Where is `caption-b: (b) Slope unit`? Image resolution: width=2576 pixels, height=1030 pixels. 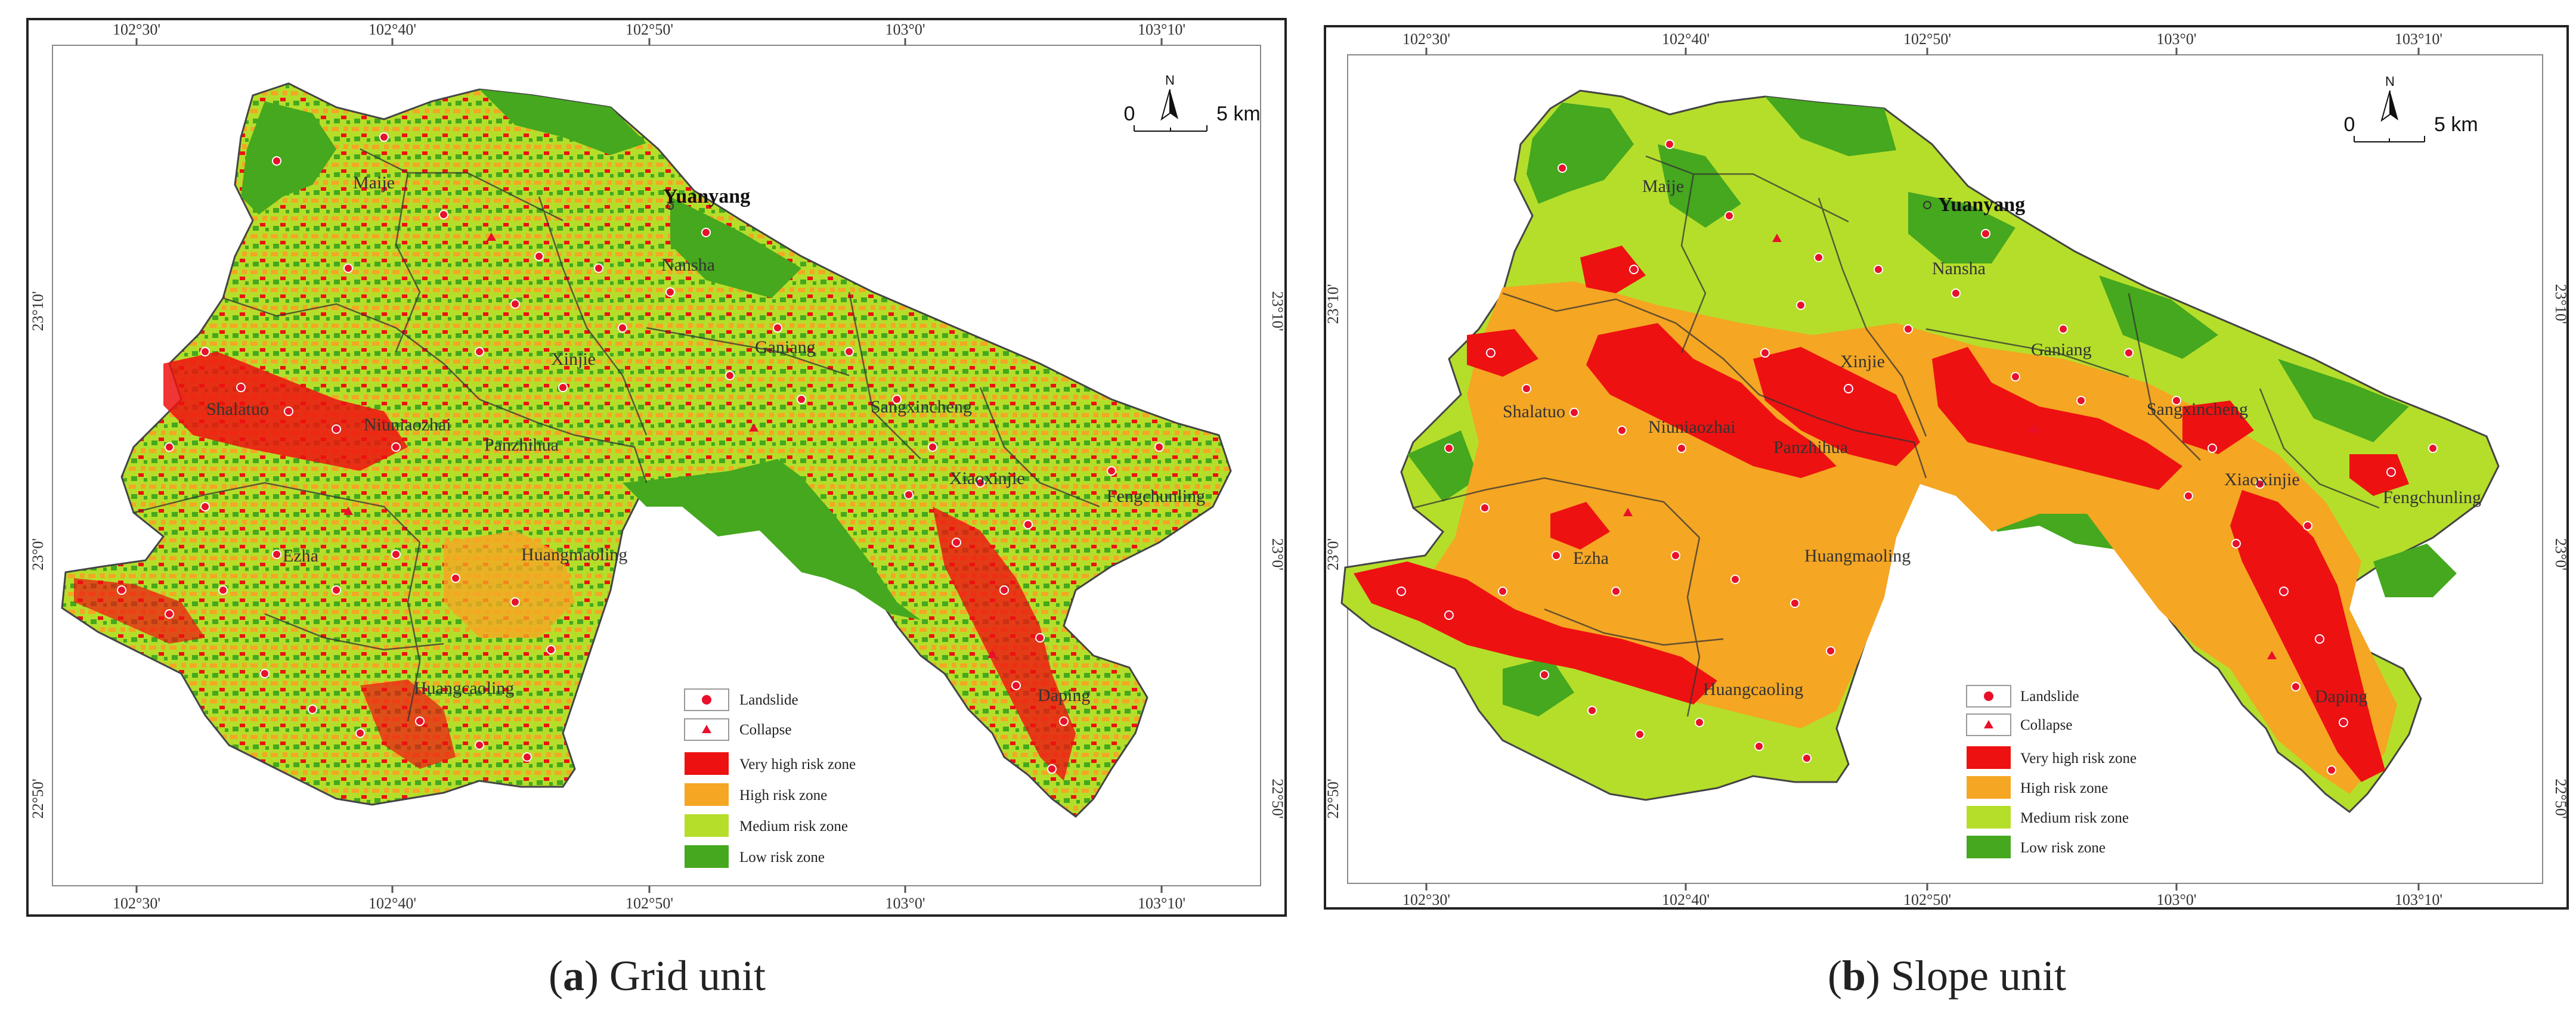
caption-b: (b) Slope unit is located at coordinates (1947, 976).